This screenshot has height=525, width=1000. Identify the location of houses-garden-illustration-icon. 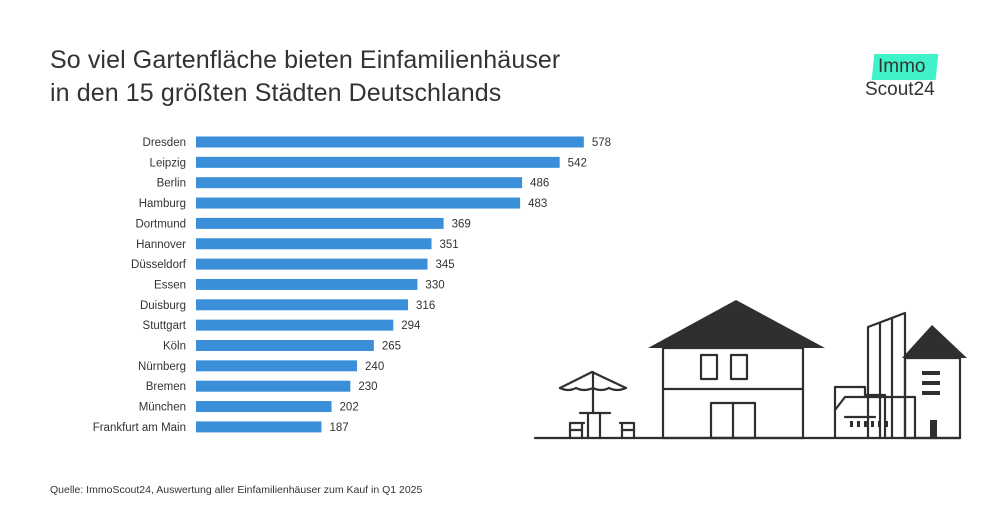
(750, 370).